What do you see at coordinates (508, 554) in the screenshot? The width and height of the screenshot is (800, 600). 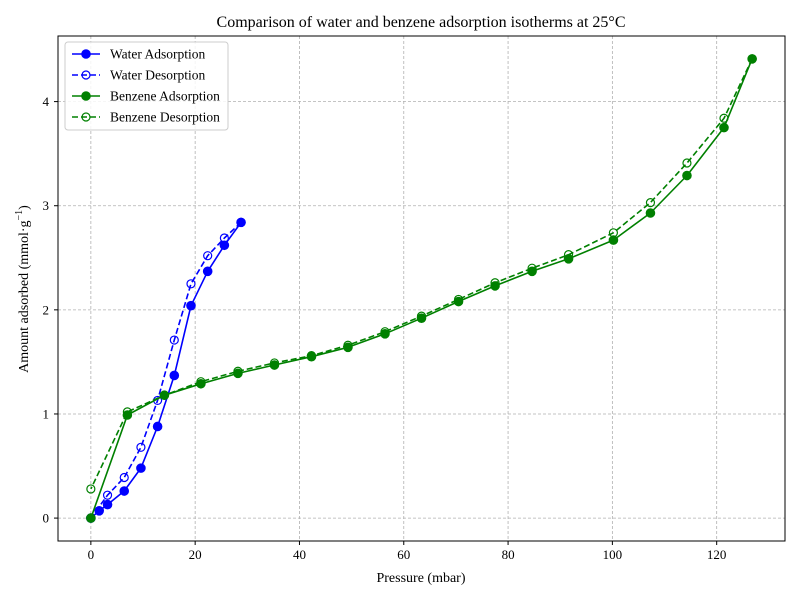 I see `x-tick-label: 80` at bounding box center [508, 554].